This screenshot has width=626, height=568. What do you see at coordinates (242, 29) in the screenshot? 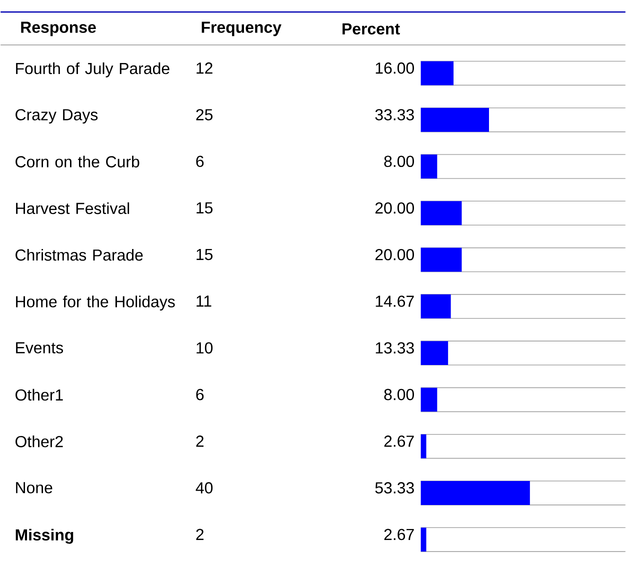
I see `text: Frequency` at bounding box center [242, 29].